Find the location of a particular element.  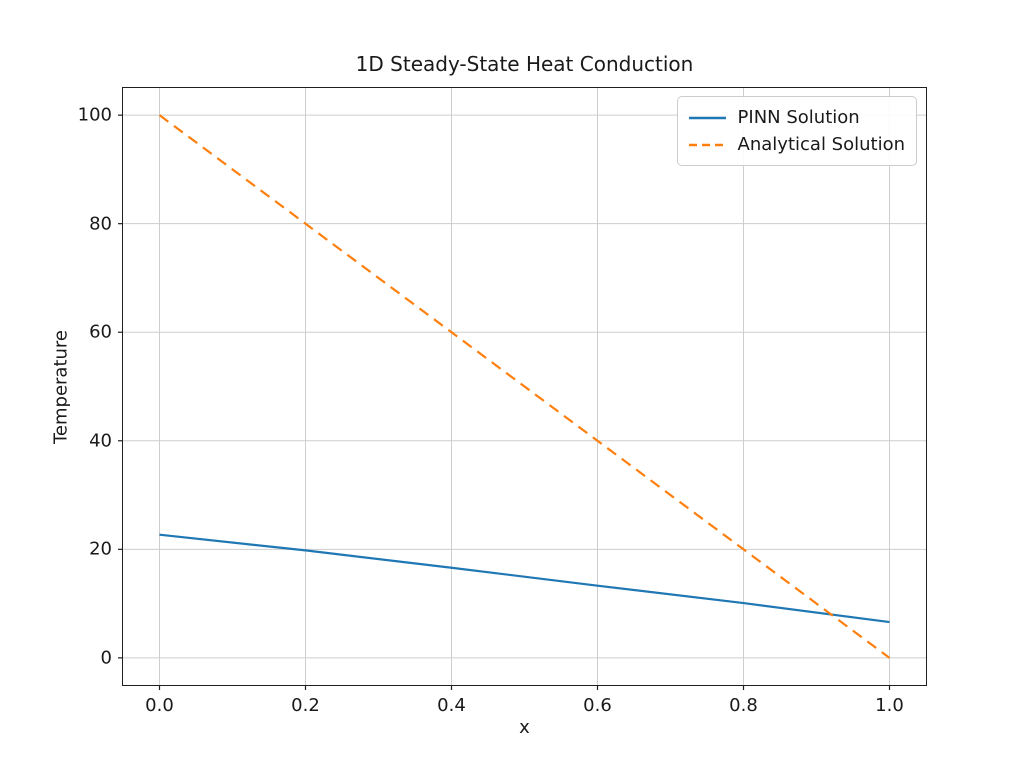

y-tick-label: 40 is located at coordinates (100, 441).